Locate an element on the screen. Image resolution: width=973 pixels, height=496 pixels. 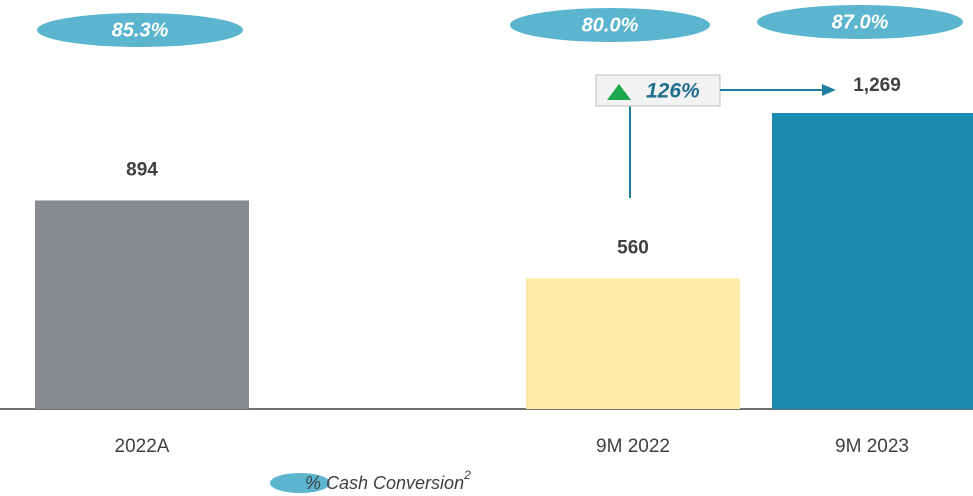
x-tick-label: 9M 2022 is located at coordinates (633, 446).